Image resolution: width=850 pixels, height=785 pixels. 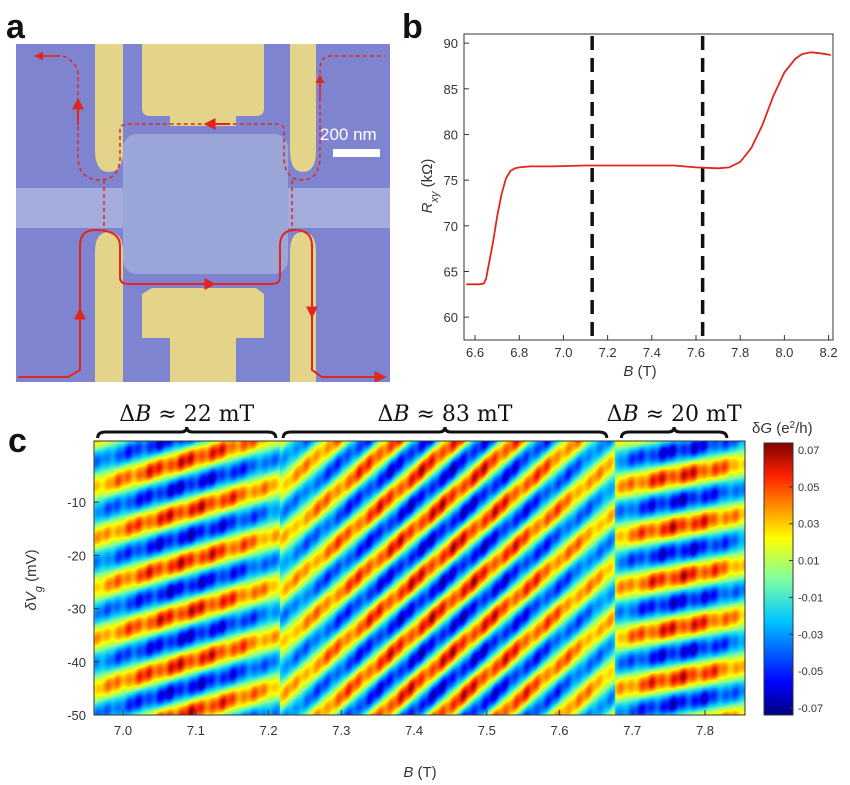 What do you see at coordinates (451, 180) in the screenshot?
I see `y-tick-label-b: 75` at bounding box center [451, 180].